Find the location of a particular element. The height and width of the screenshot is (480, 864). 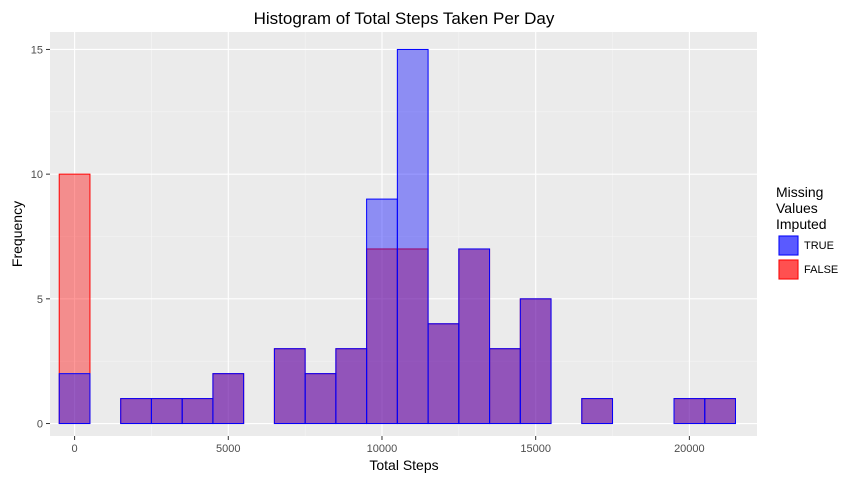

legend-title-line-3: Imputed is located at coordinates (801, 224).